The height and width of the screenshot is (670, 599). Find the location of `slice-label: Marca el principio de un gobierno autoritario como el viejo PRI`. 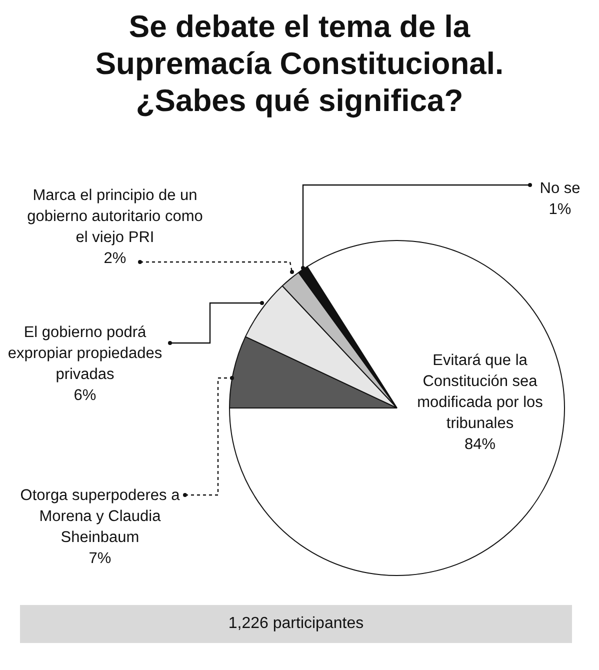

slice-label: Marca el principio de un gobierno autoritario como el viejo PRI is located at coordinates (115, 217).